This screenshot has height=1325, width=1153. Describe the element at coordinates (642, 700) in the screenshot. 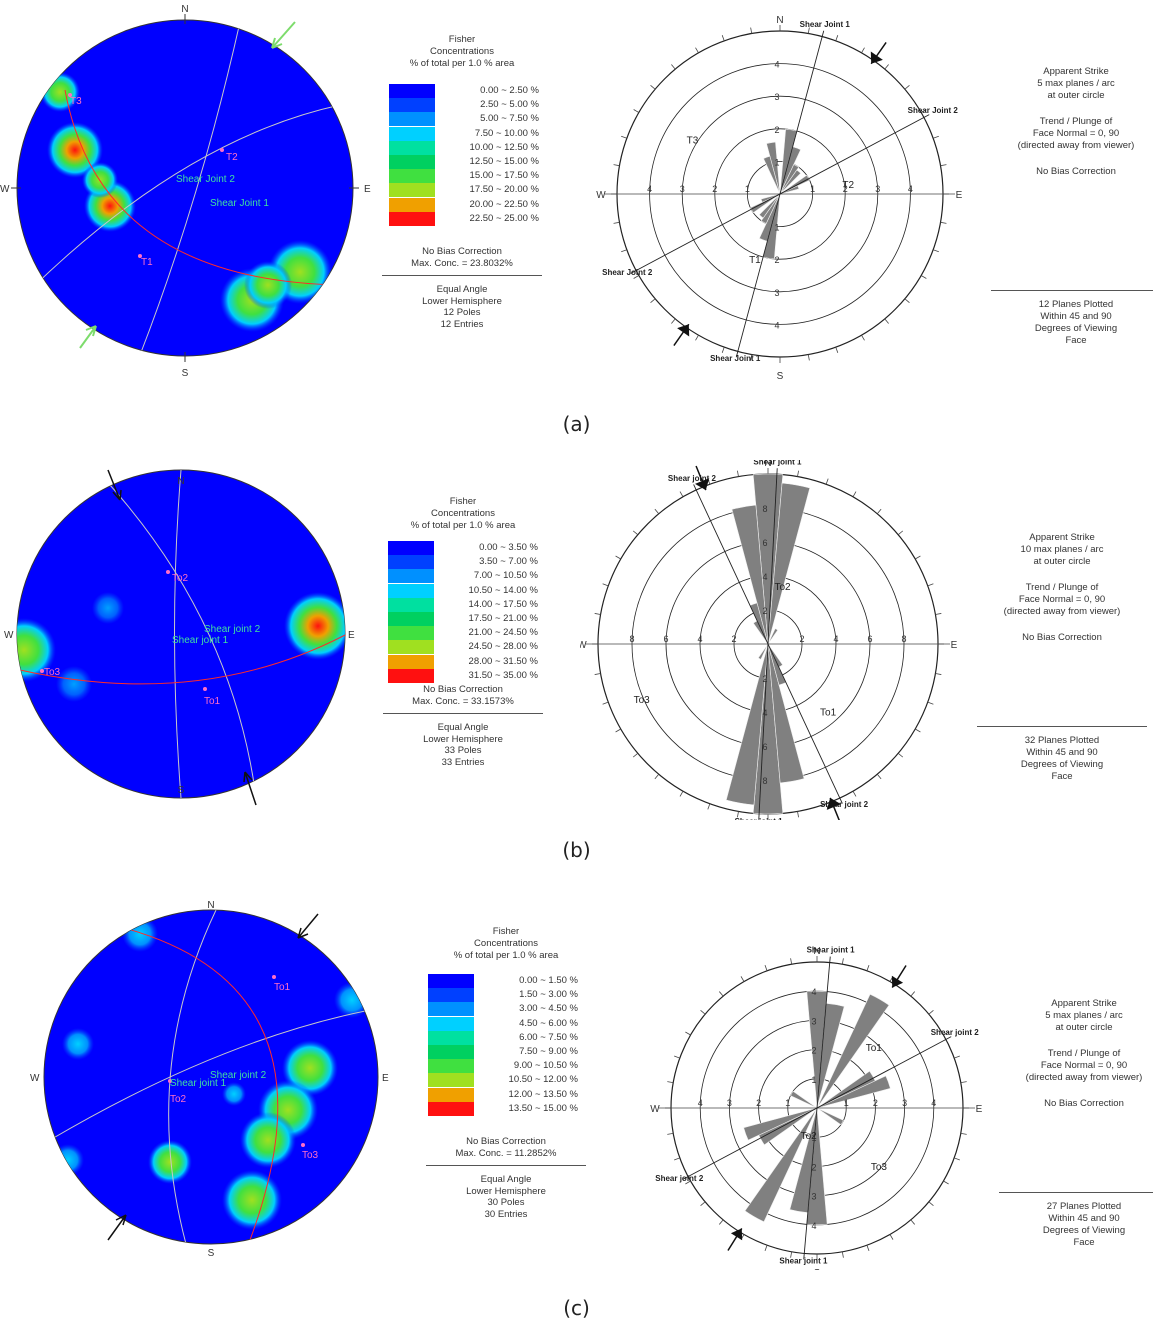

I see `rose-set-label: To3` at that location.